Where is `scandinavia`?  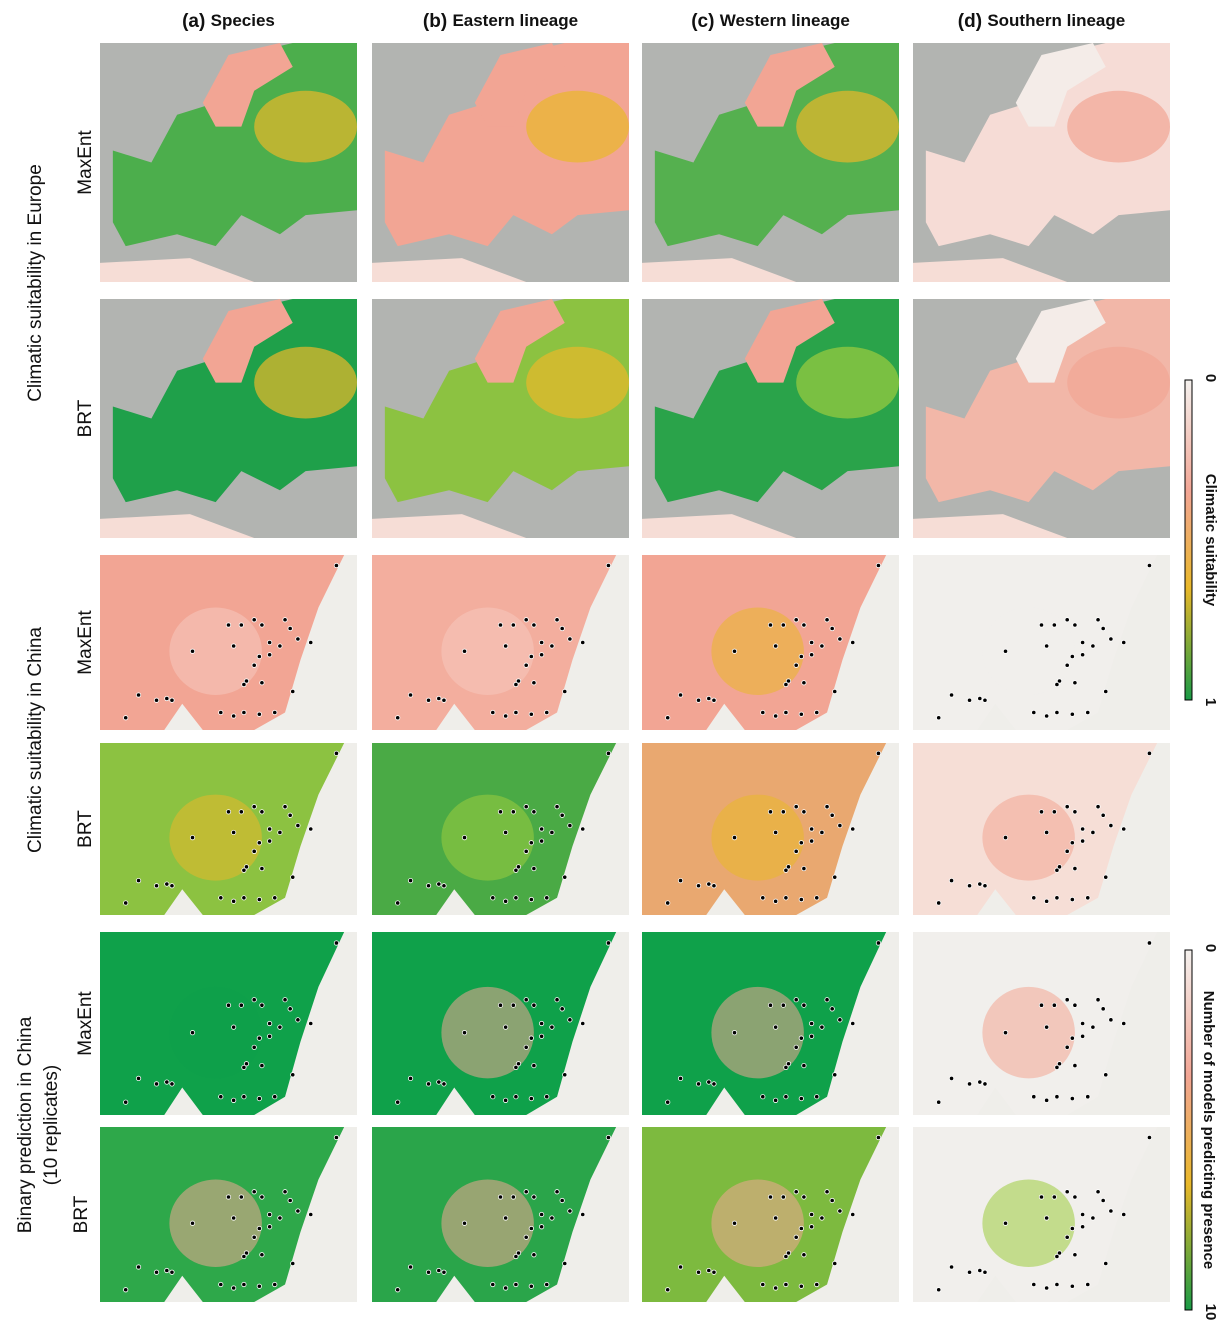
scandinavia is located at coordinates (789, 341).